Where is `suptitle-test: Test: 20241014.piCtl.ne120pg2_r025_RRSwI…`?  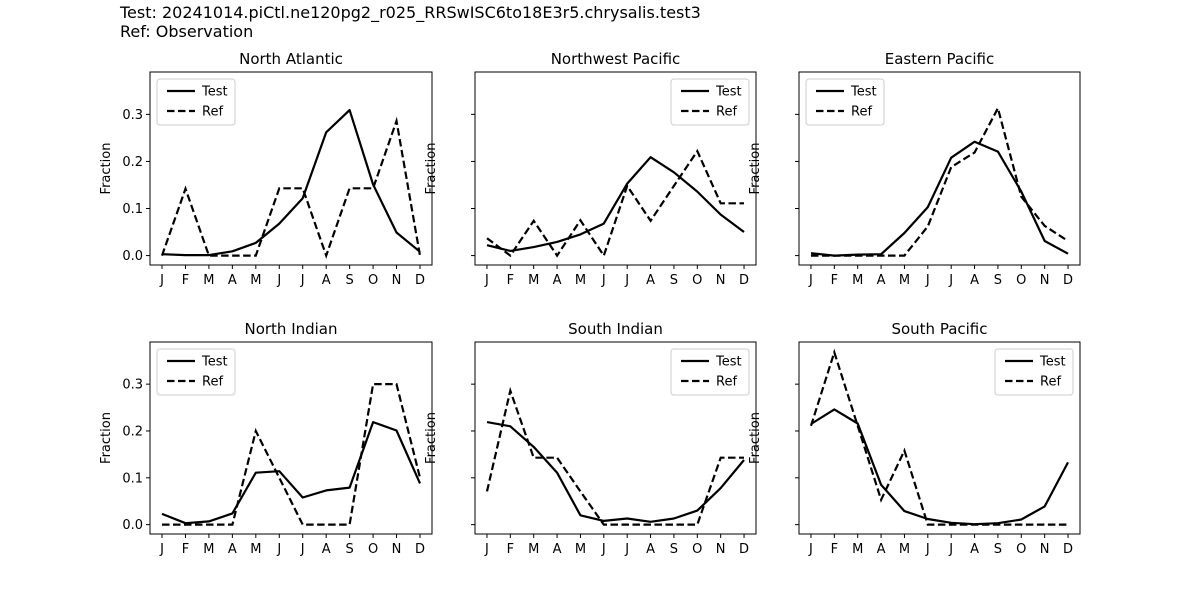
suptitle-test: Test: 20241014.piCtl.ne120pg2_r025_RRSwI… is located at coordinates (410, 12).